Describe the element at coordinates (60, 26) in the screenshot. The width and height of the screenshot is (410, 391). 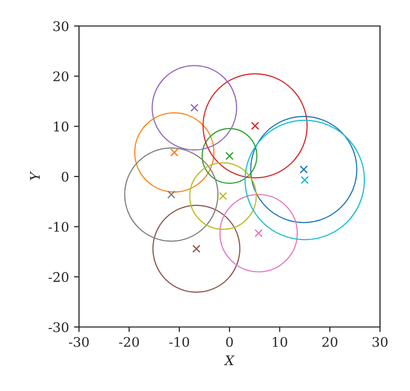
I see `y-tick-label: 30` at that location.